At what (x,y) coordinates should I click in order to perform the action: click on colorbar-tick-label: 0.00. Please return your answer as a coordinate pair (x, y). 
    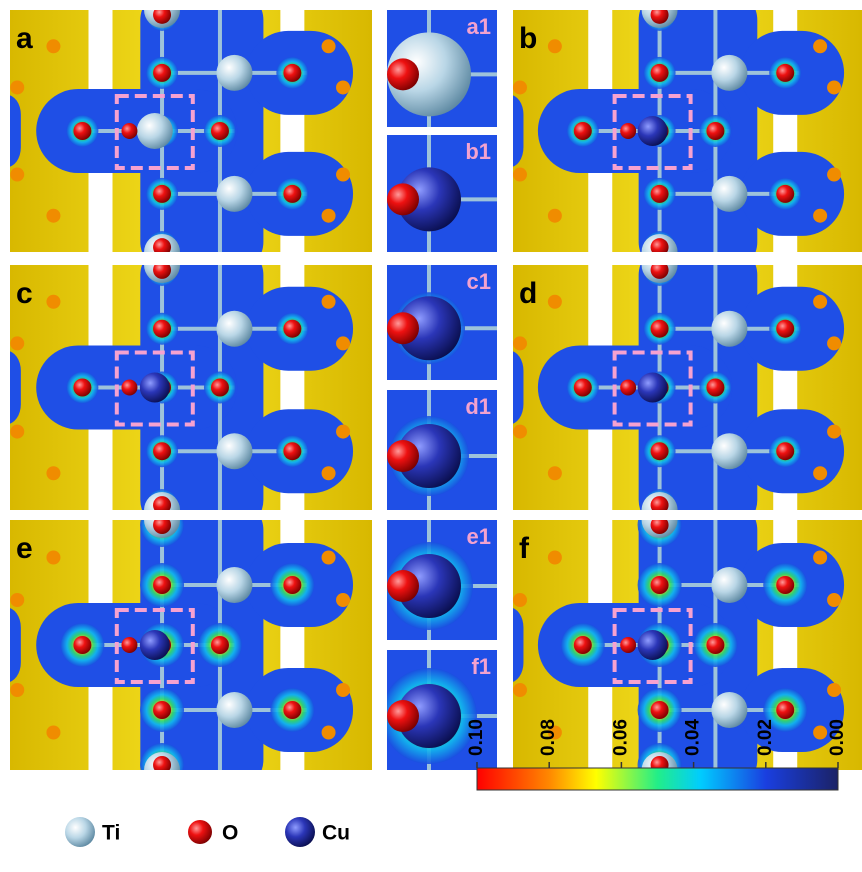
    Looking at the image, I should click on (837, 737).